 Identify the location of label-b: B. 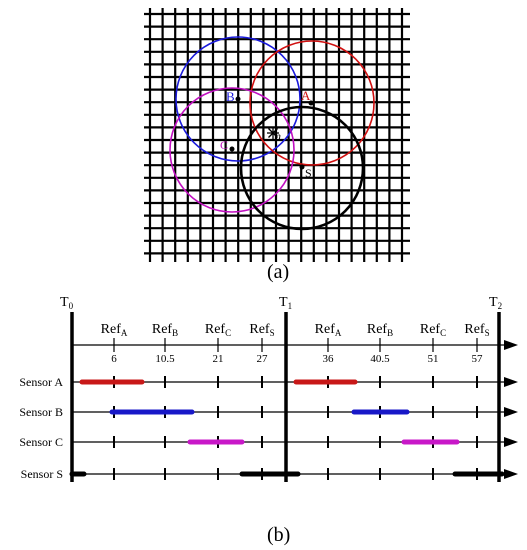
(230, 96).